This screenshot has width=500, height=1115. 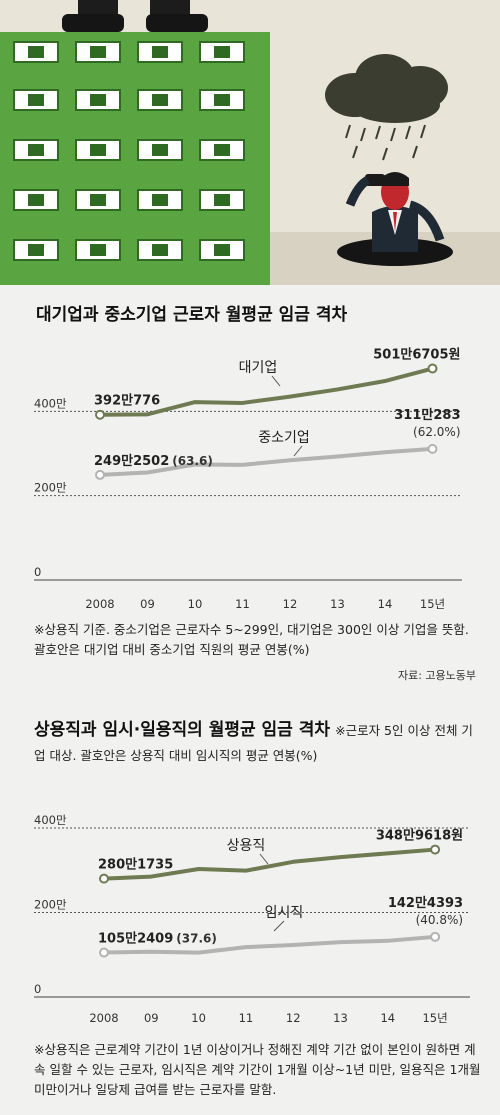 I want to click on series-name-label: 중소기업, so click(x=284, y=438).